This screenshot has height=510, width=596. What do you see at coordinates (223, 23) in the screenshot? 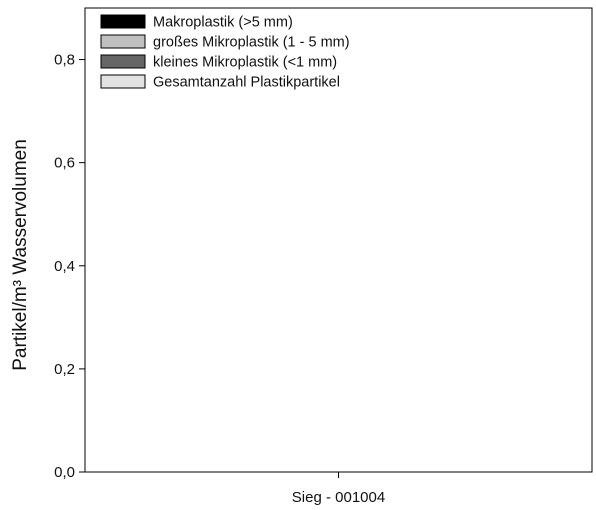
I see `legend-label: Makroplastik (>5 mm)` at bounding box center [223, 23].